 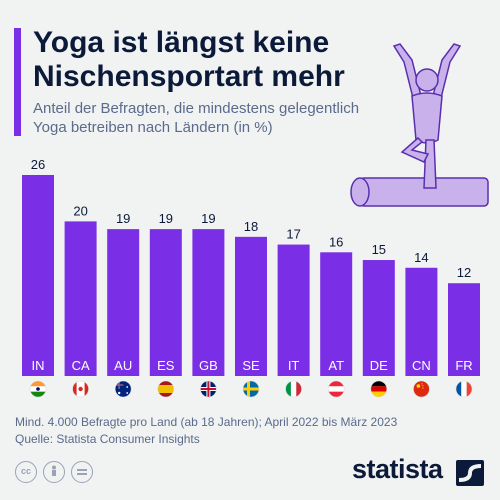 What do you see at coordinates (181, 42) in the screenshot?
I see `title-line-1: Yoga ist längst keine` at bounding box center [181, 42].